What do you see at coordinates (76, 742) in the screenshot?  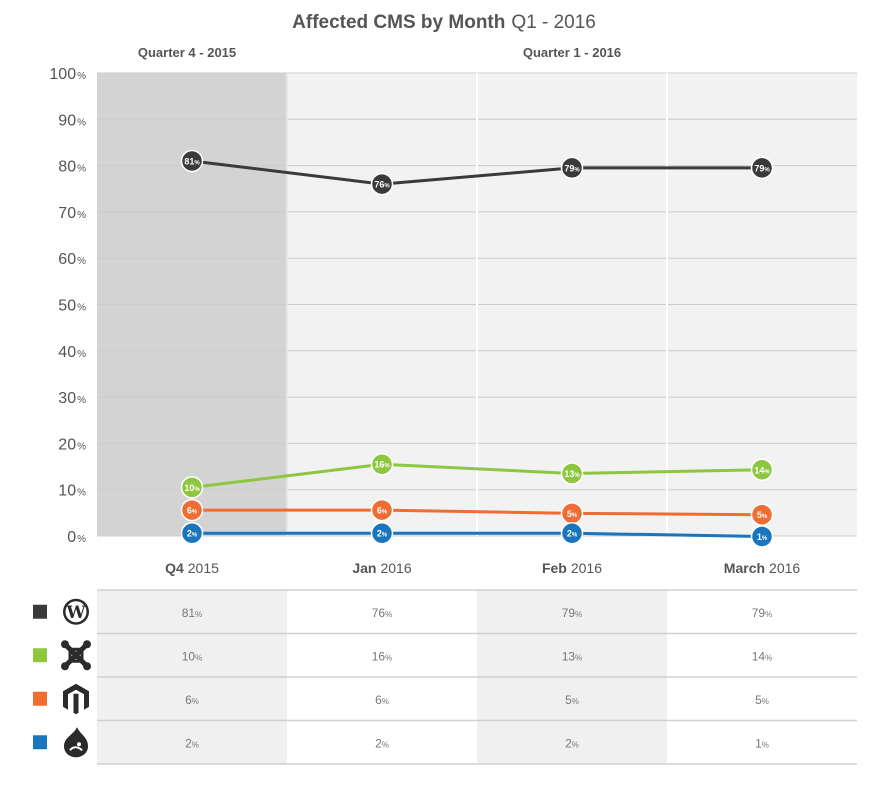 I see `drupal-icon` at bounding box center [76, 742].